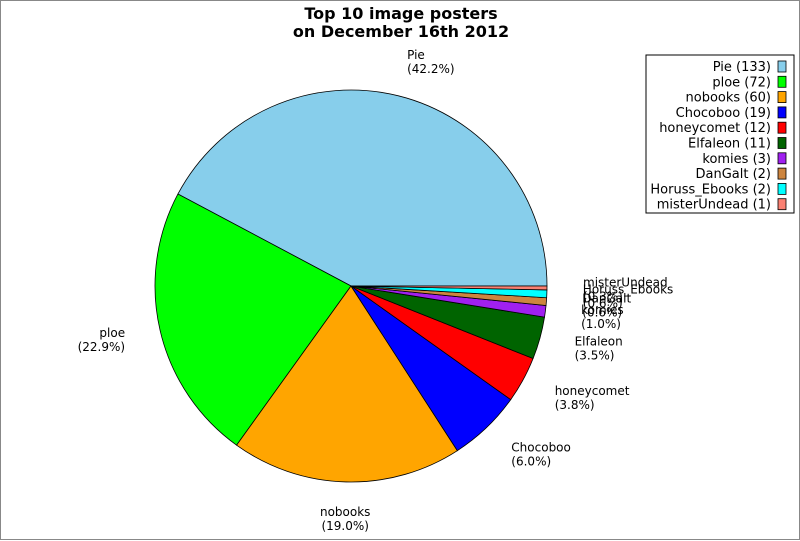 This screenshot has width=800, height=541. What do you see at coordinates (575, 405) in the screenshot?
I see `slice-percent-label: (3.8%)` at bounding box center [575, 405].